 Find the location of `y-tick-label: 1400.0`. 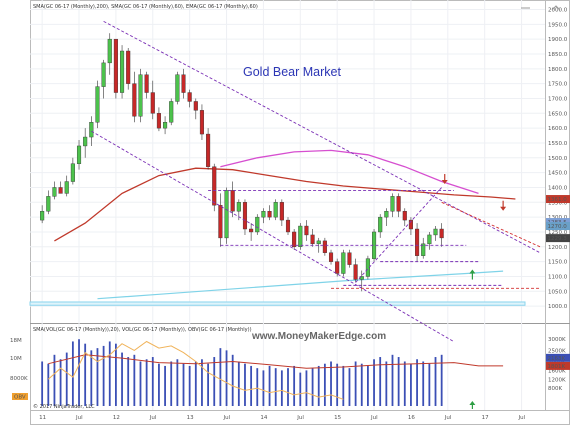

y-tick-label: 1400.0 is located at coordinates (558, 188).